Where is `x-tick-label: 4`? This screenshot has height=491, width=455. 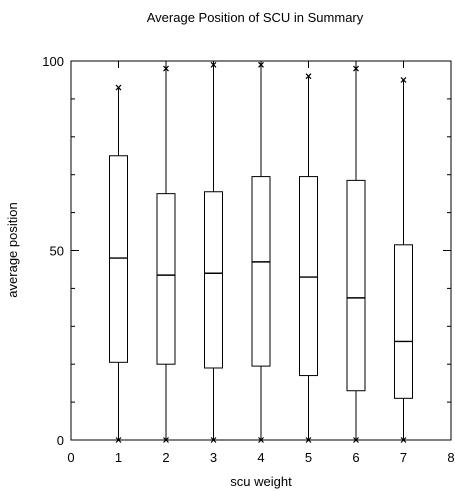 x-tick-label: 4 is located at coordinates (260, 457).